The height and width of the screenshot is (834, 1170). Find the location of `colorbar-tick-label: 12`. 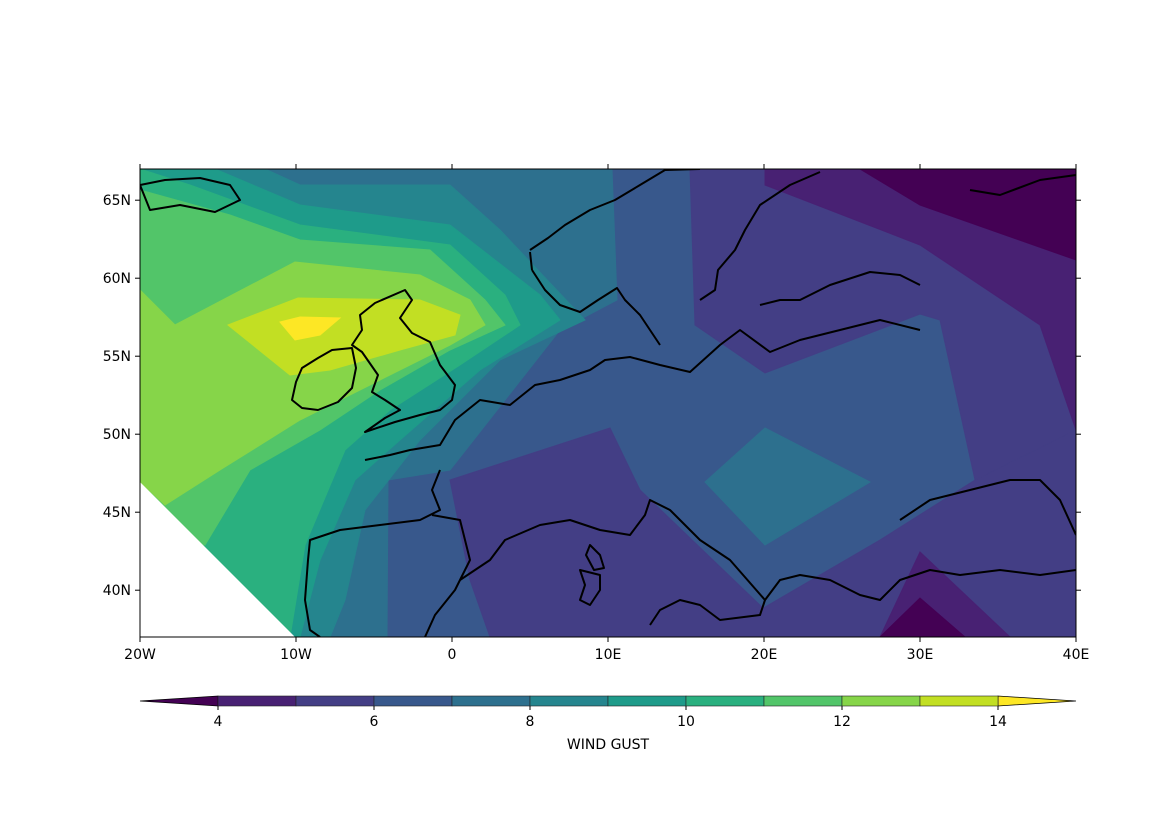

colorbar-tick-label: 12 is located at coordinates (842, 722).